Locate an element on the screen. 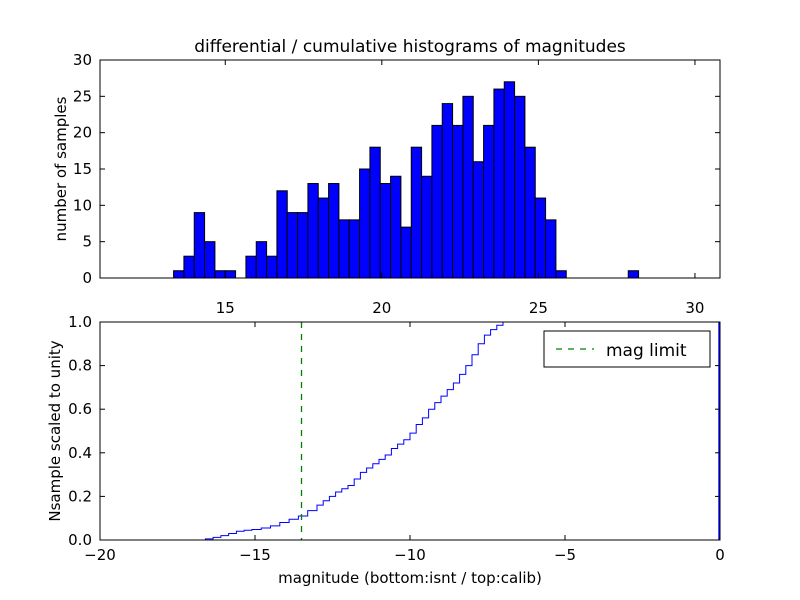 The image size is (800, 600). y-tick-label: 25 is located at coordinates (82, 96).